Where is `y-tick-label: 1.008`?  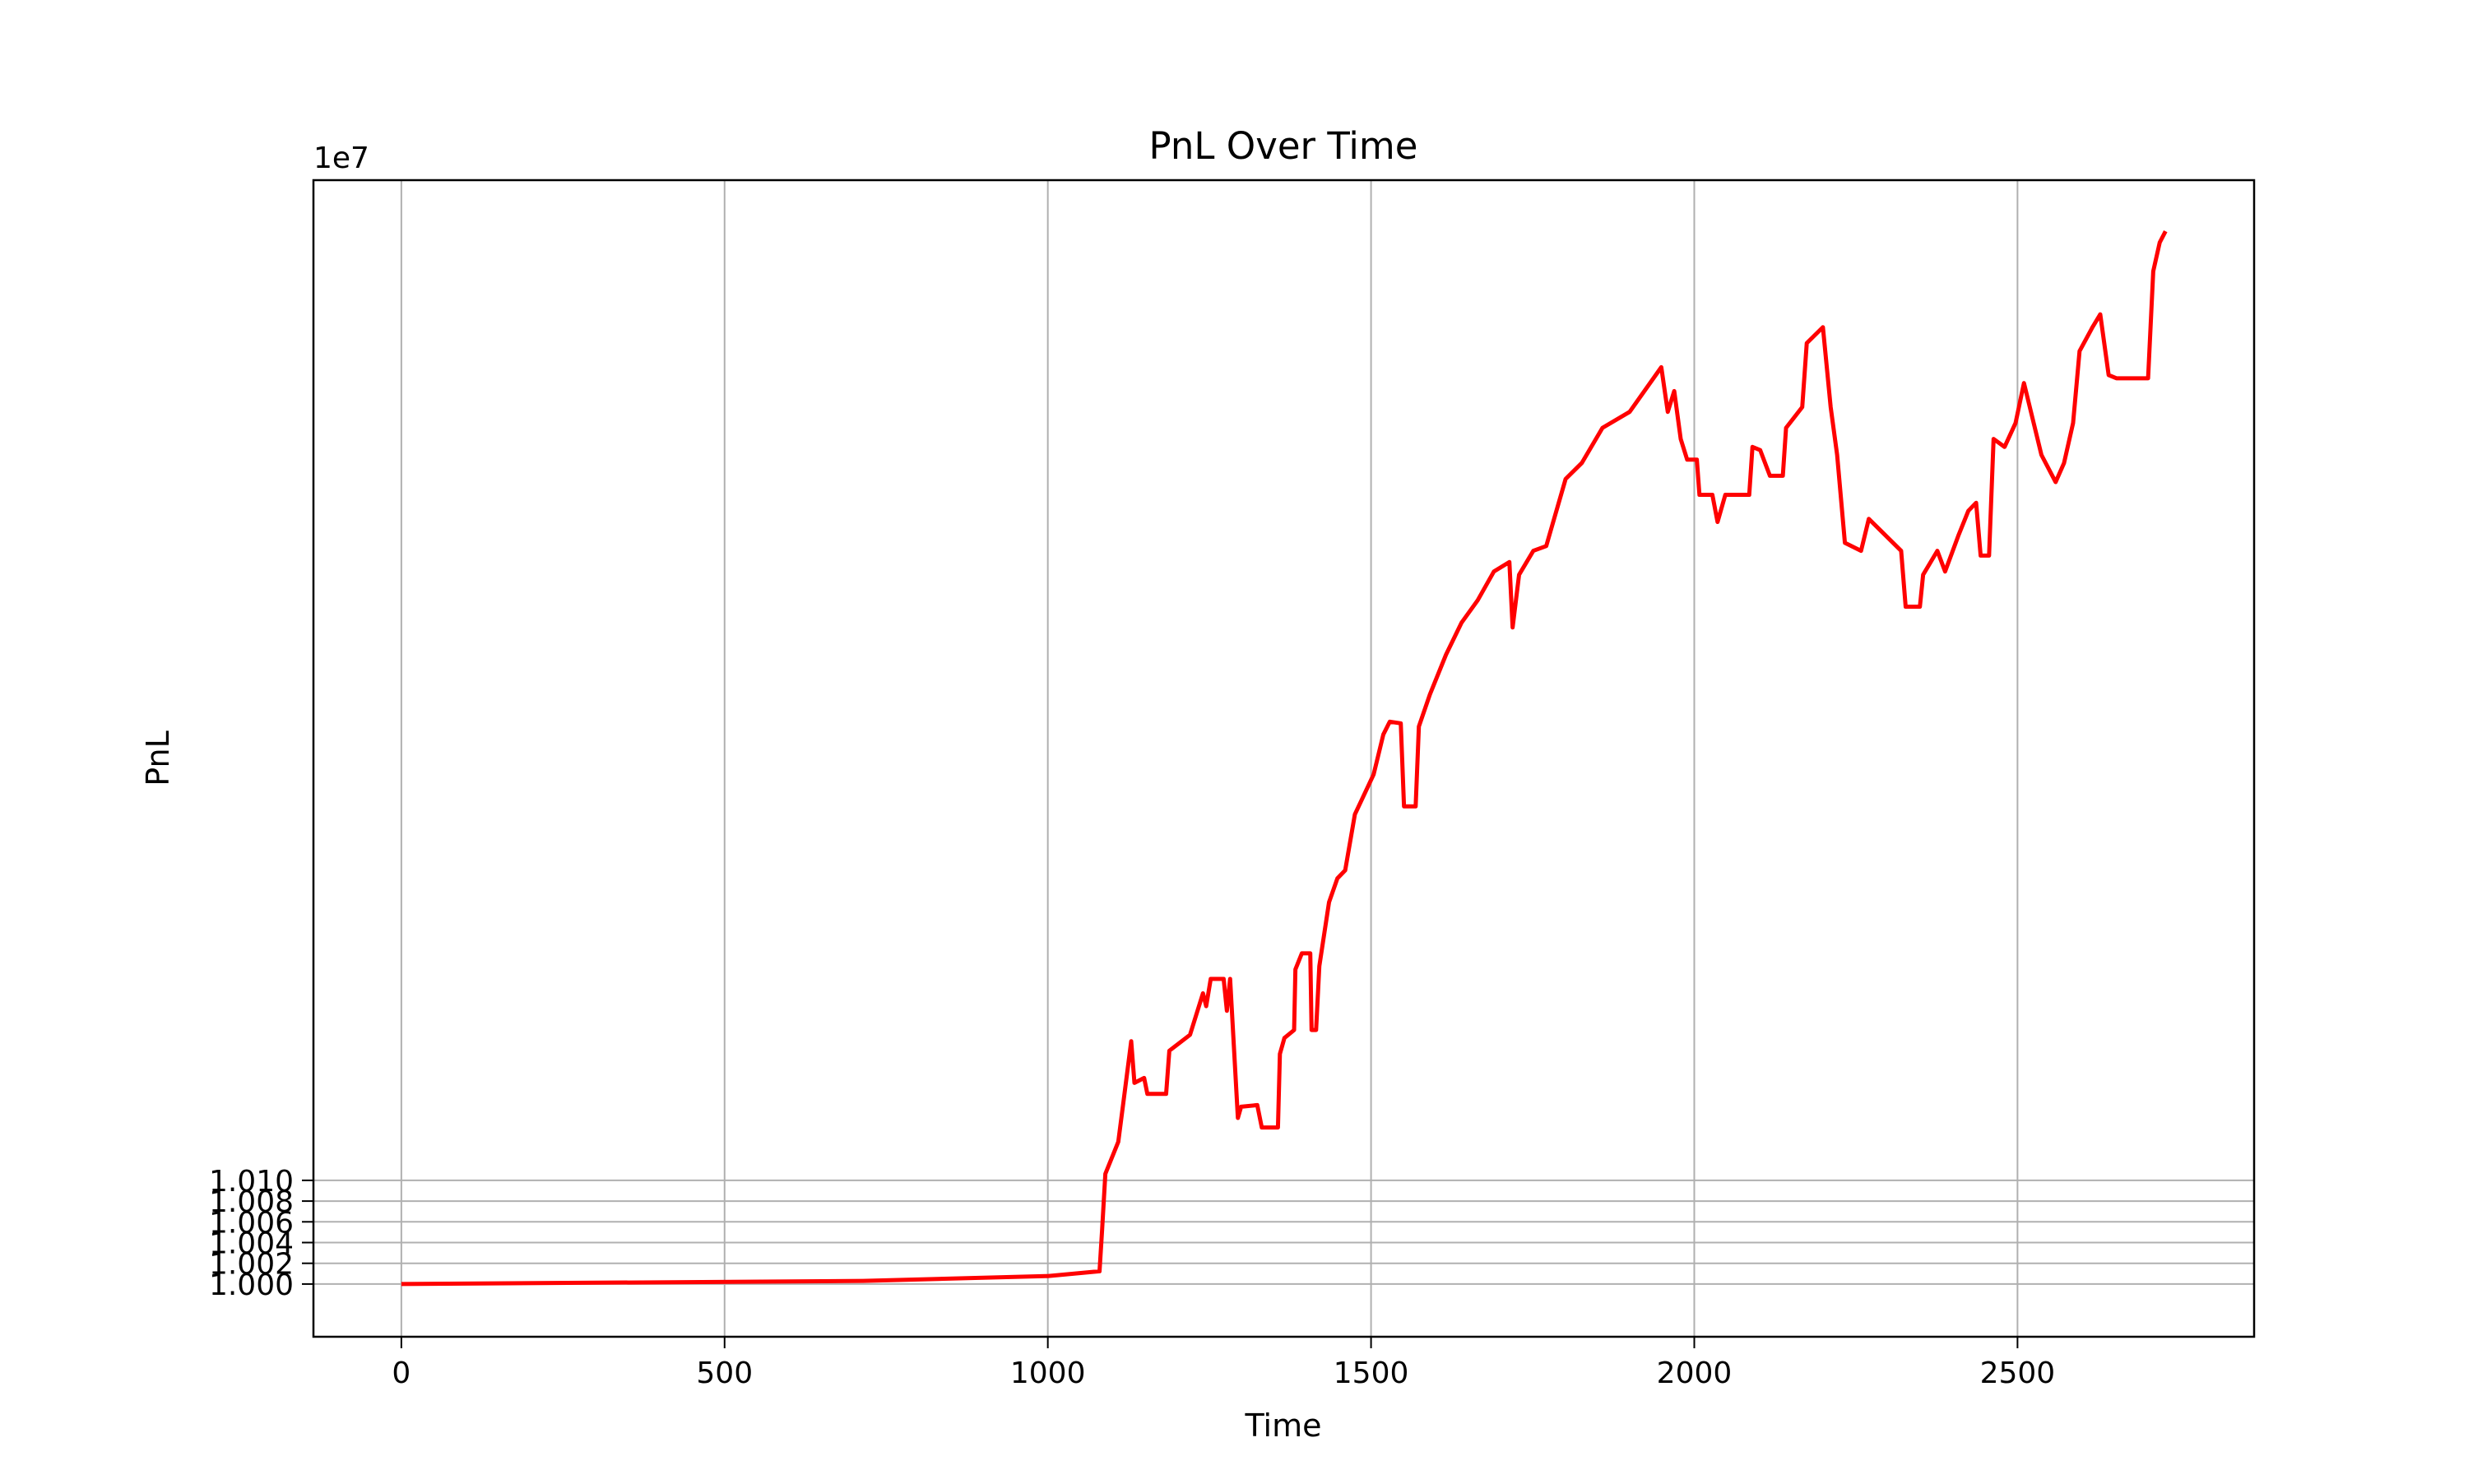
y-tick-label: 1.008 is located at coordinates (251, 1202).